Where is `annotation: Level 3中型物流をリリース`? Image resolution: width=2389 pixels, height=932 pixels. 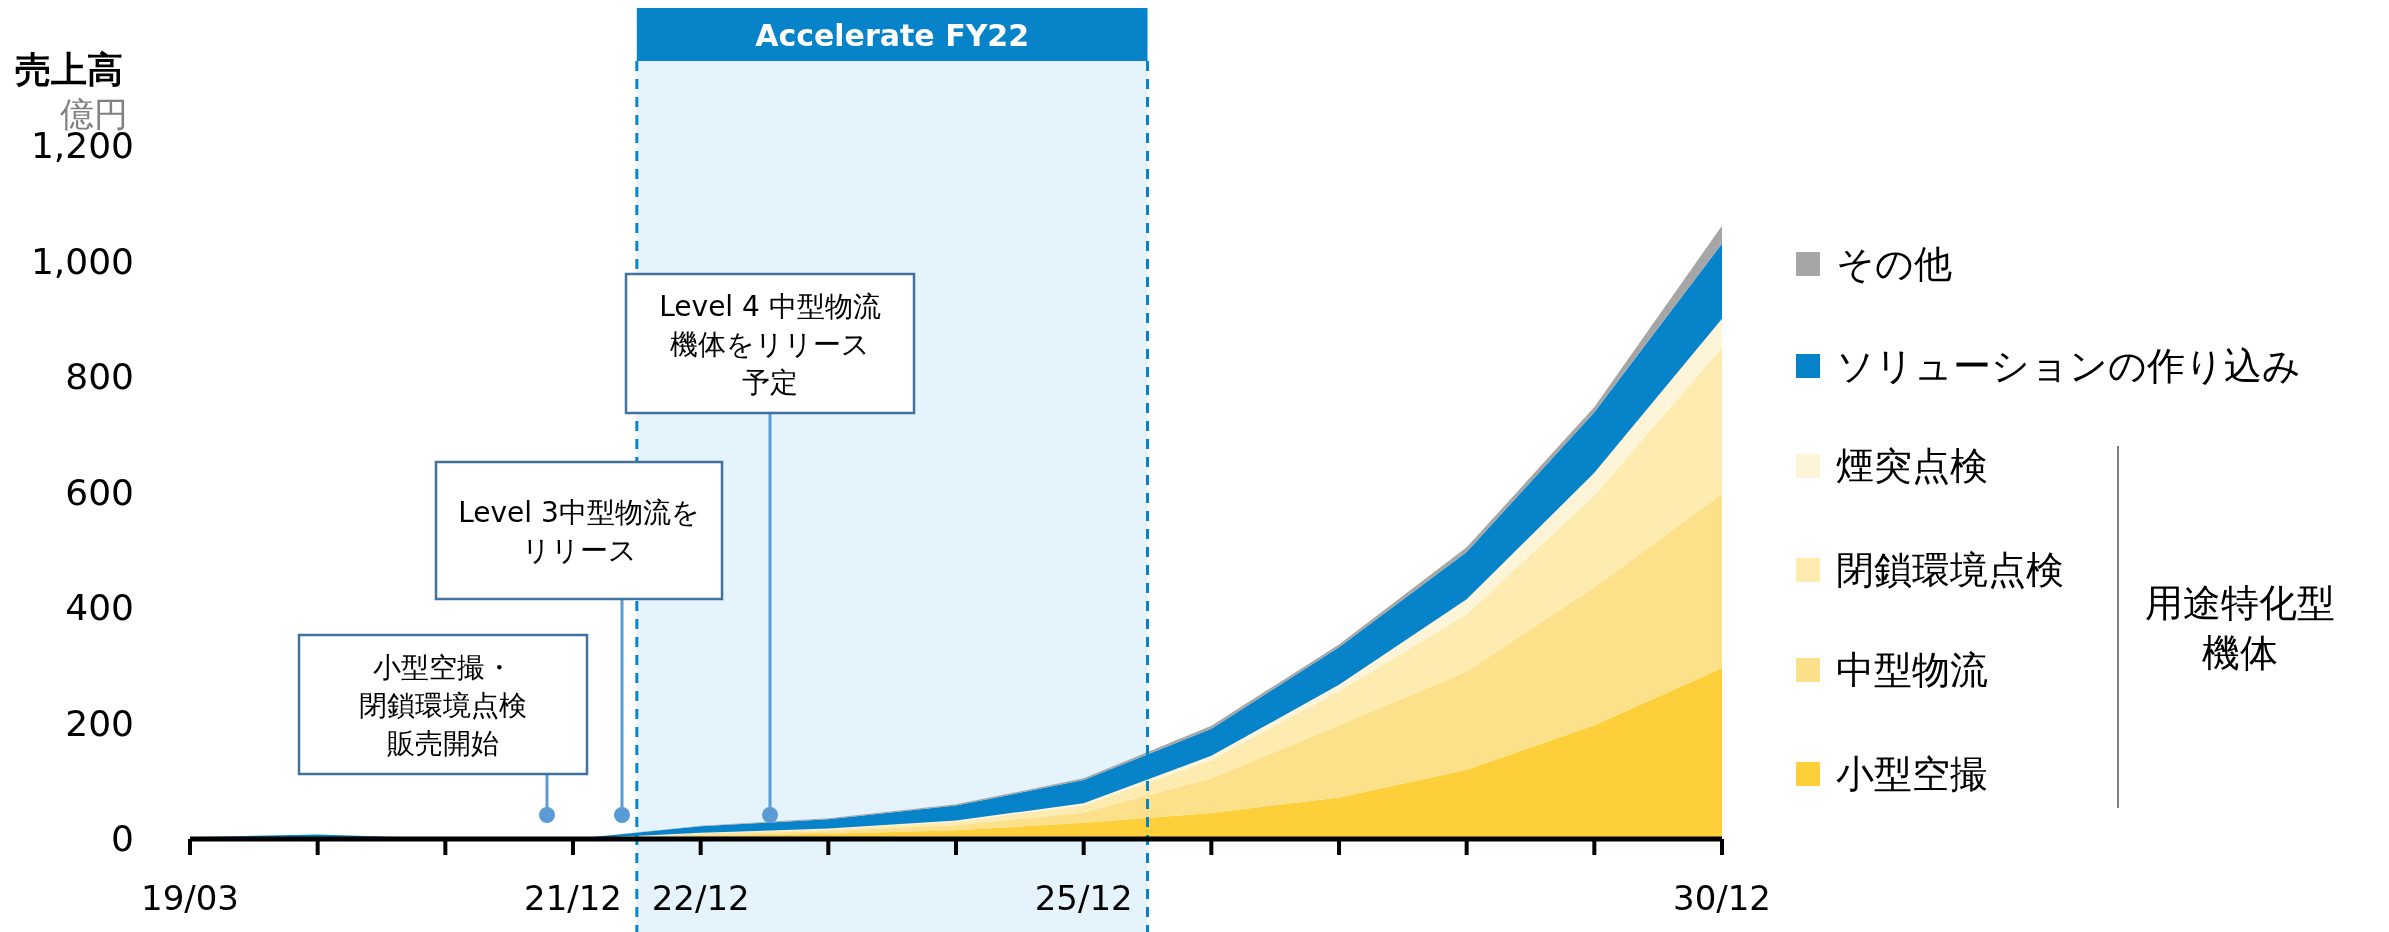 annotation: Level 3中型物流をリリース is located at coordinates (579, 531).